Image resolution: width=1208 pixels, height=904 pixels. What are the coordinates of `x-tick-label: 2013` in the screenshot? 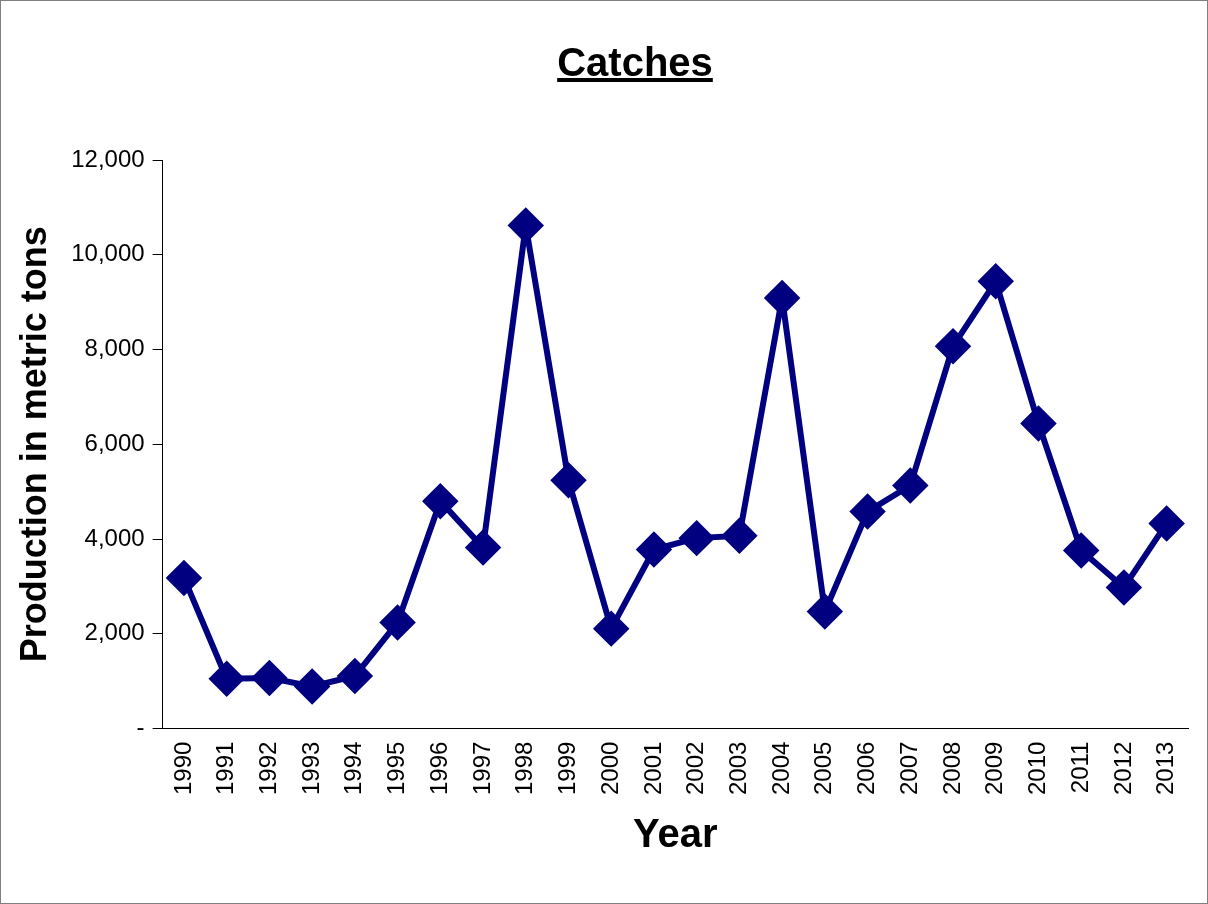 It's located at (1165, 768).